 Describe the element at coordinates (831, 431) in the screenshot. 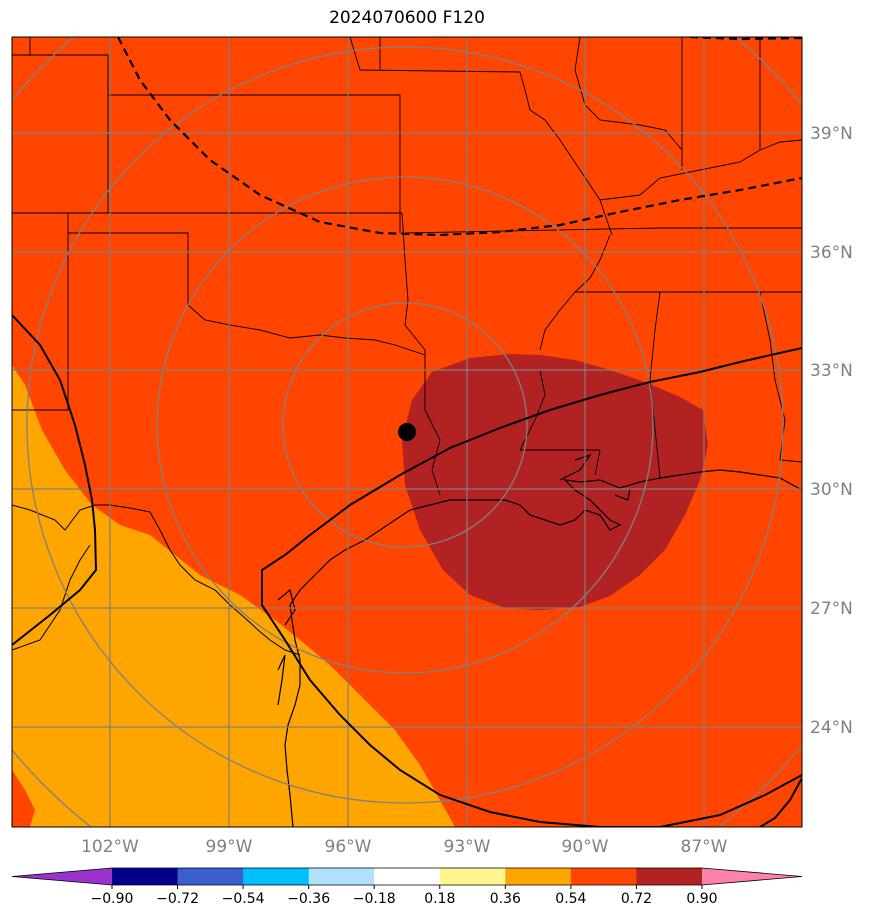

I see `y-tick-labels: 39°N 36°N 33°N 30°N 27°N 24°N` at that location.